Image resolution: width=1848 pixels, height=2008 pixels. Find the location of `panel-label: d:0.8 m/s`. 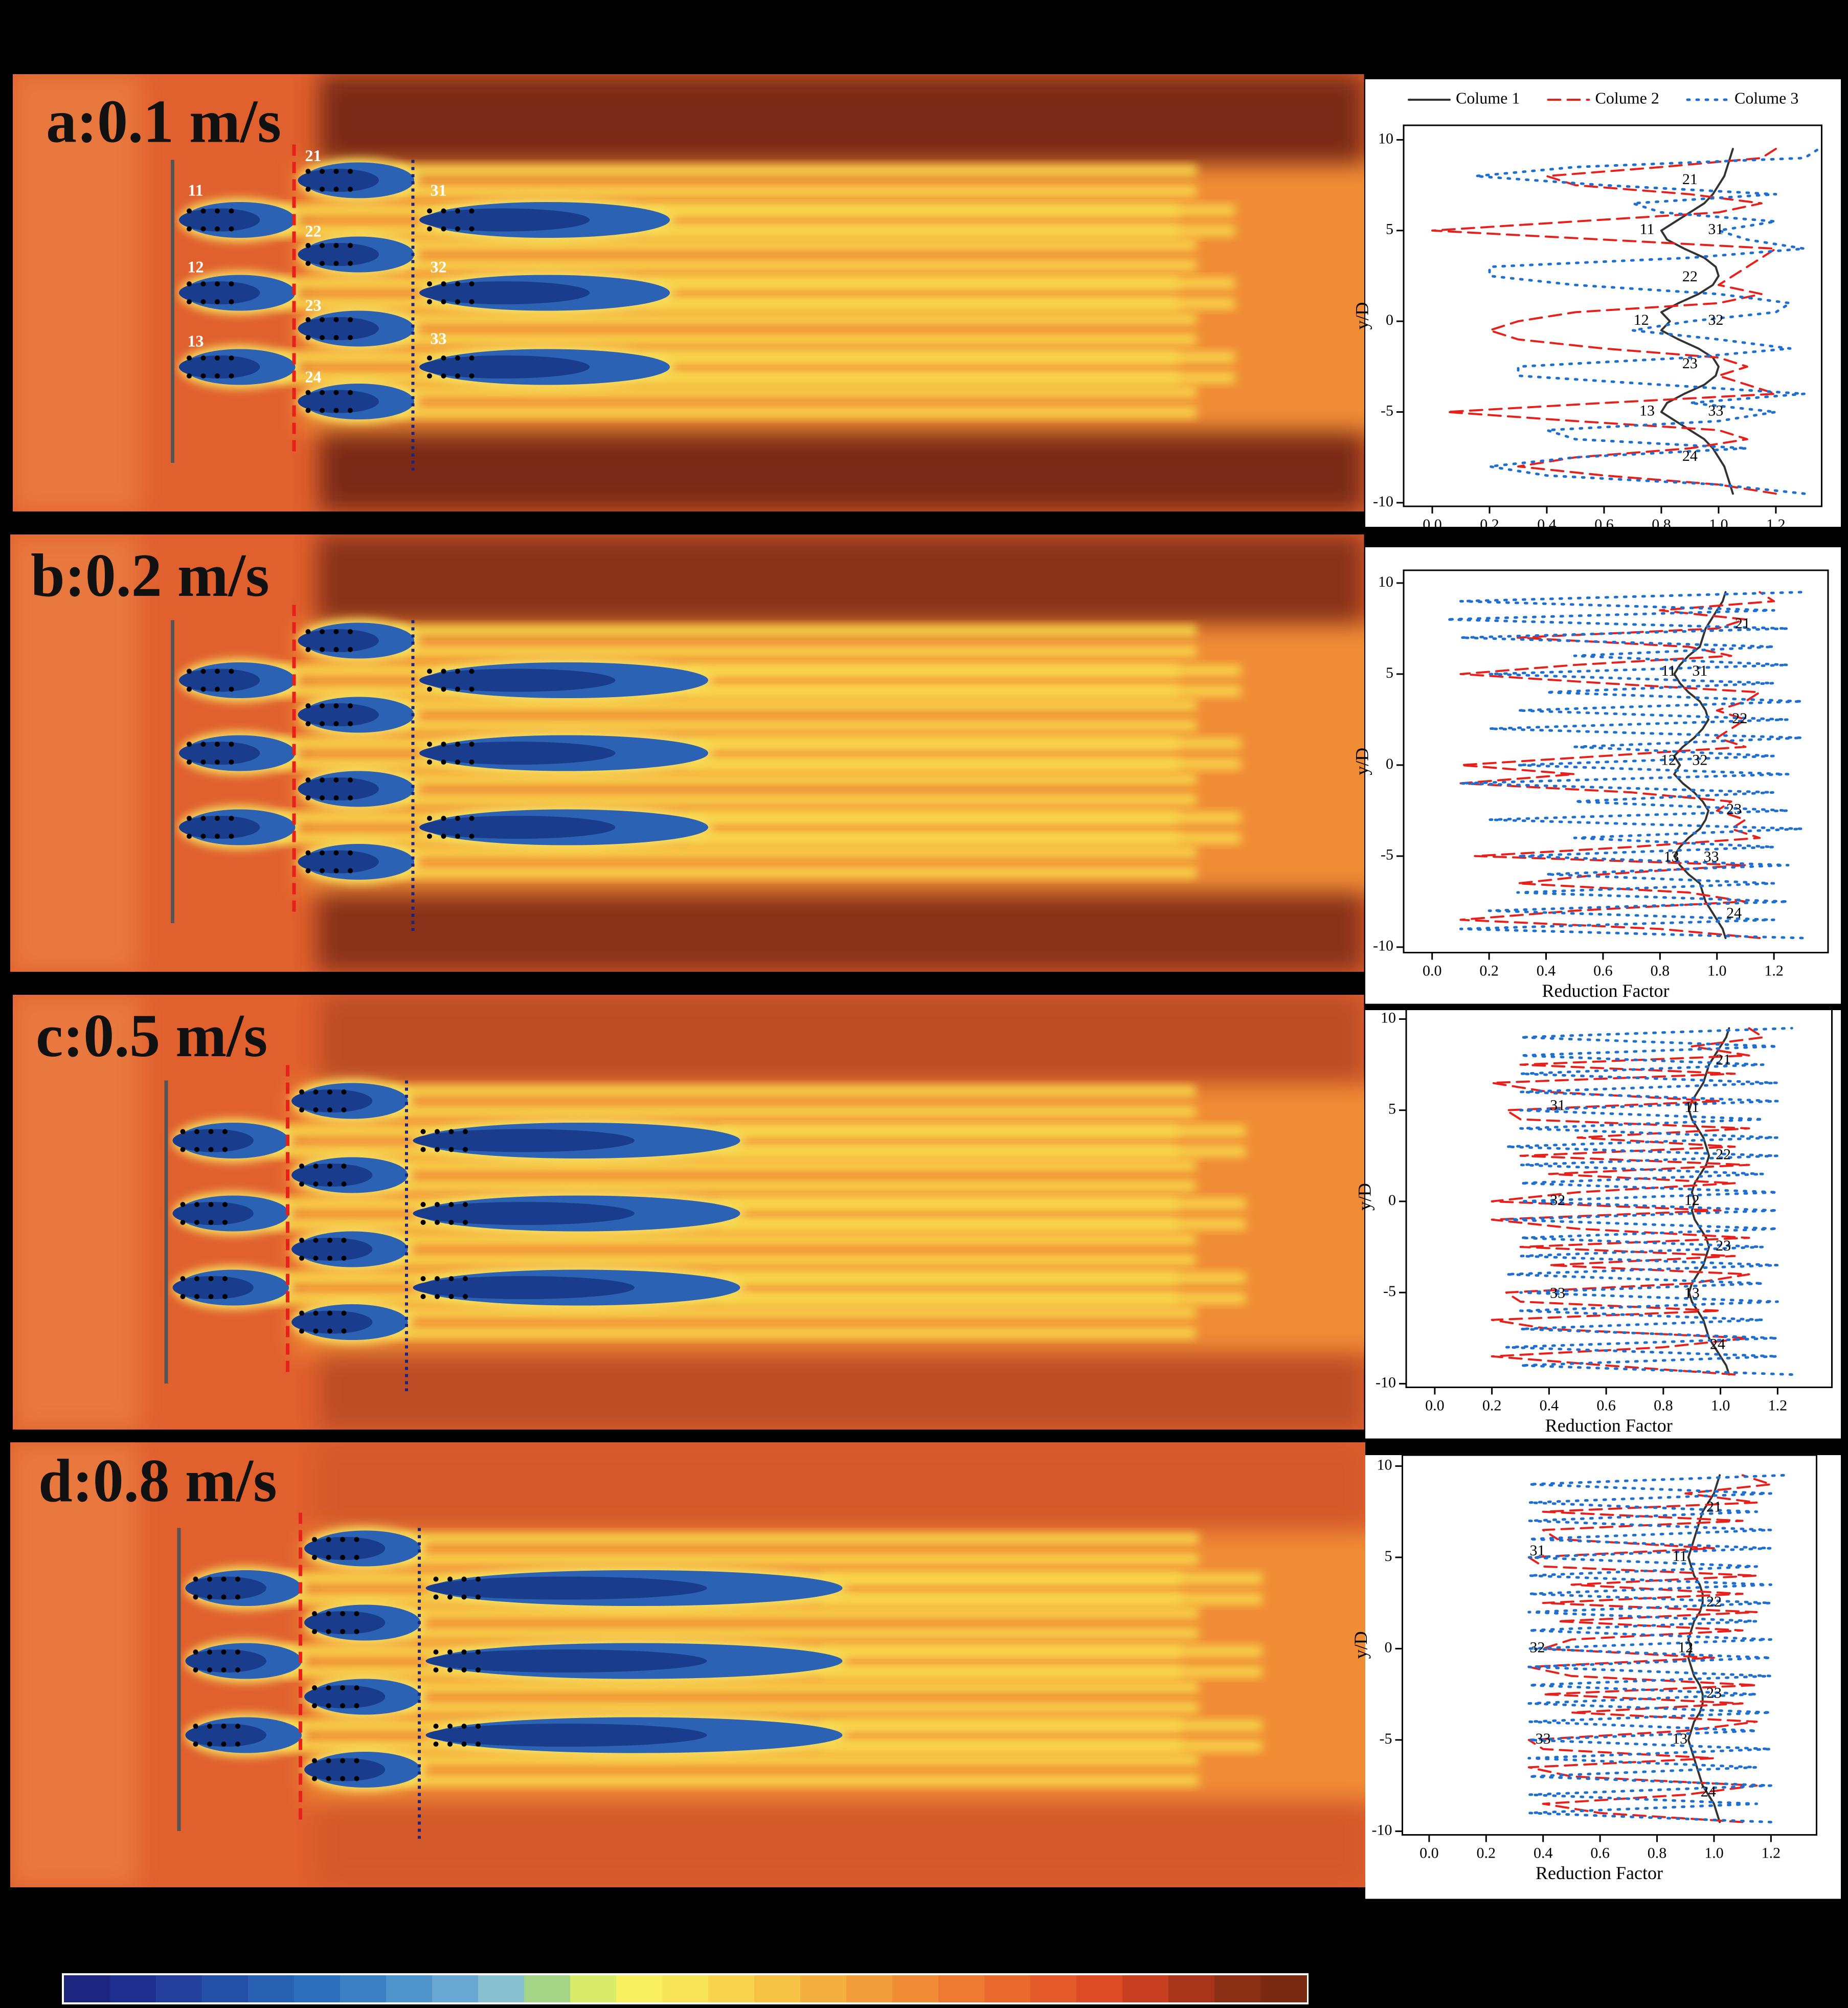

panel-label: d:0.8 m/s is located at coordinates (157, 1480).